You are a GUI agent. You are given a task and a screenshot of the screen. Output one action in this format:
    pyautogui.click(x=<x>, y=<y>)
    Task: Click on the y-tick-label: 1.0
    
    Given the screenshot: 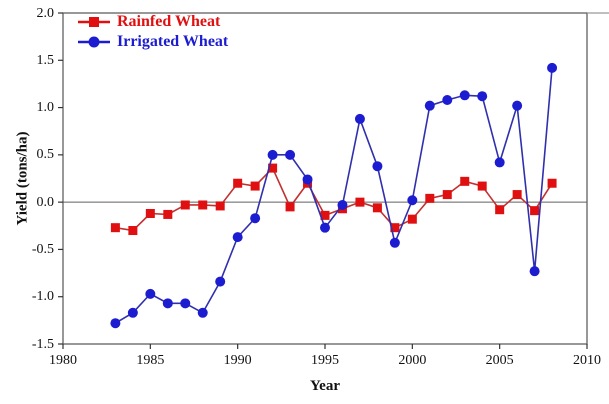 What is the action you would take?
    pyautogui.click(x=45, y=108)
    